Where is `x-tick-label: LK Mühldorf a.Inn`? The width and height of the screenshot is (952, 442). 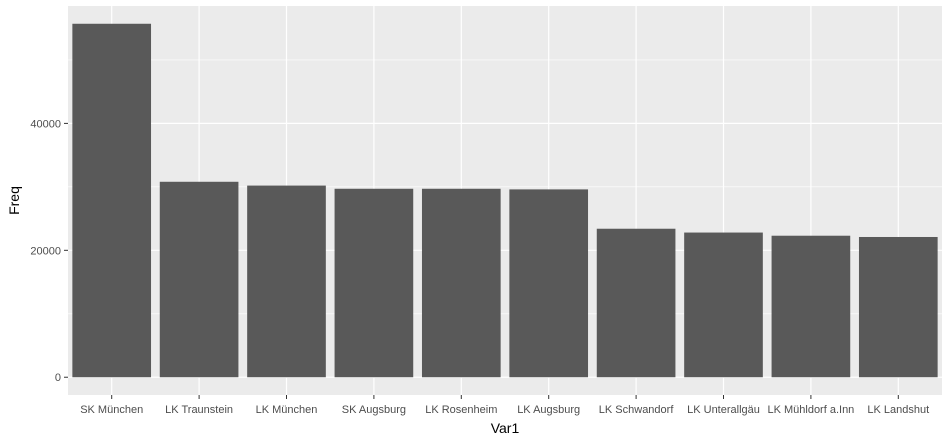 x-tick-label: LK Mühldorf a.Inn is located at coordinates (810, 410).